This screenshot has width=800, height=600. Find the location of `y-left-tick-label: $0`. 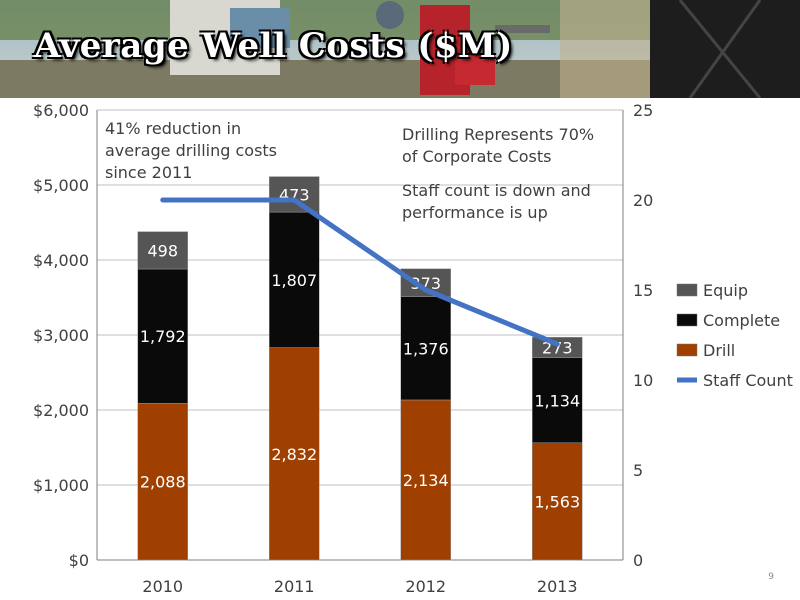

y-left-tick-label: $0 is located at coordinates (79, 560).